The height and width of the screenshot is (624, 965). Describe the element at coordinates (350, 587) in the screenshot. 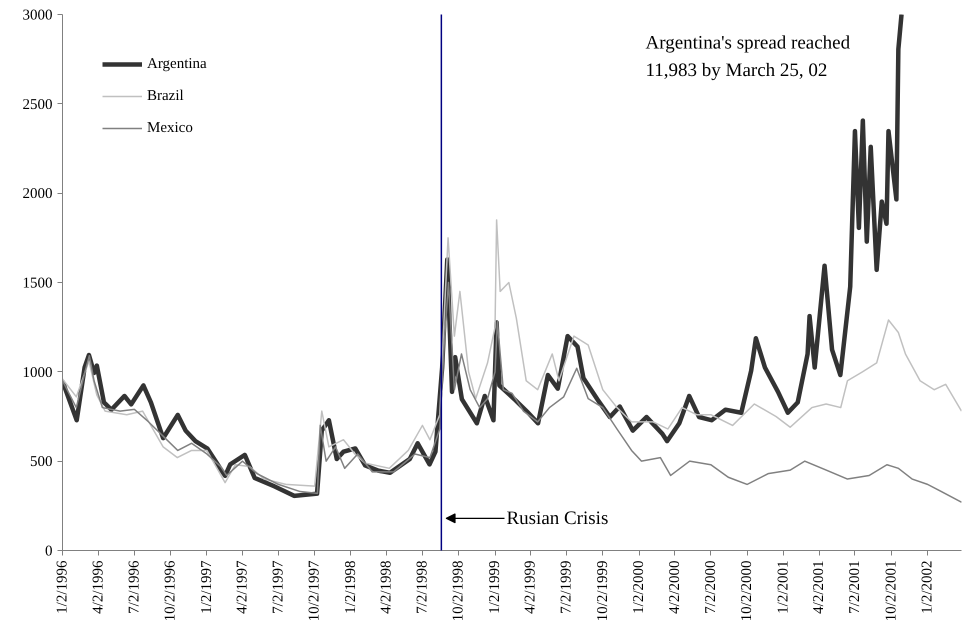

I see `x-tick-label: 1/2/1998` at that location.